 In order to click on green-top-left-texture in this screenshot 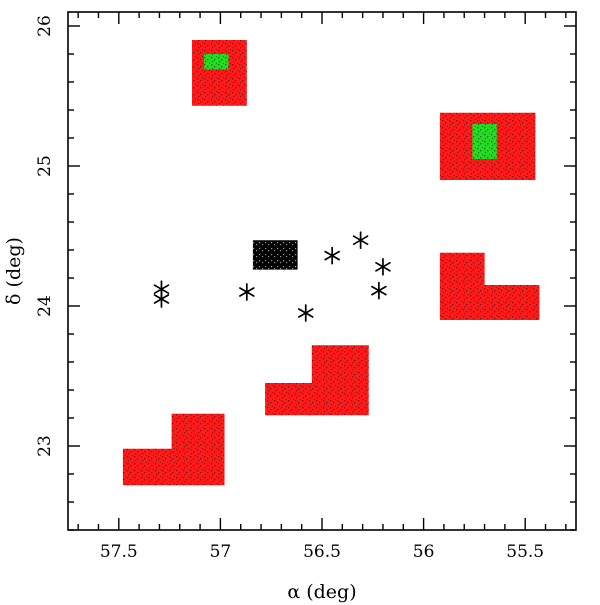, I will do `click(216, 62)`.